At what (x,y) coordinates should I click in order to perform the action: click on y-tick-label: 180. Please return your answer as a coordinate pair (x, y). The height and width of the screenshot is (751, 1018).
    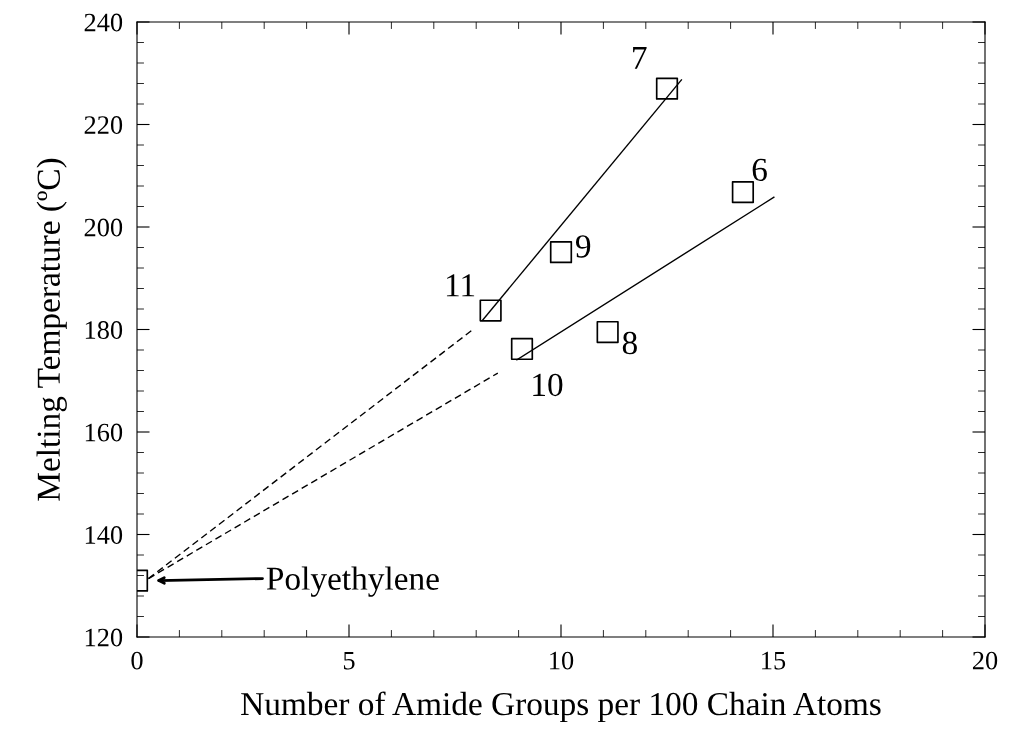
    Looking at the image, I should click on (104, 330).